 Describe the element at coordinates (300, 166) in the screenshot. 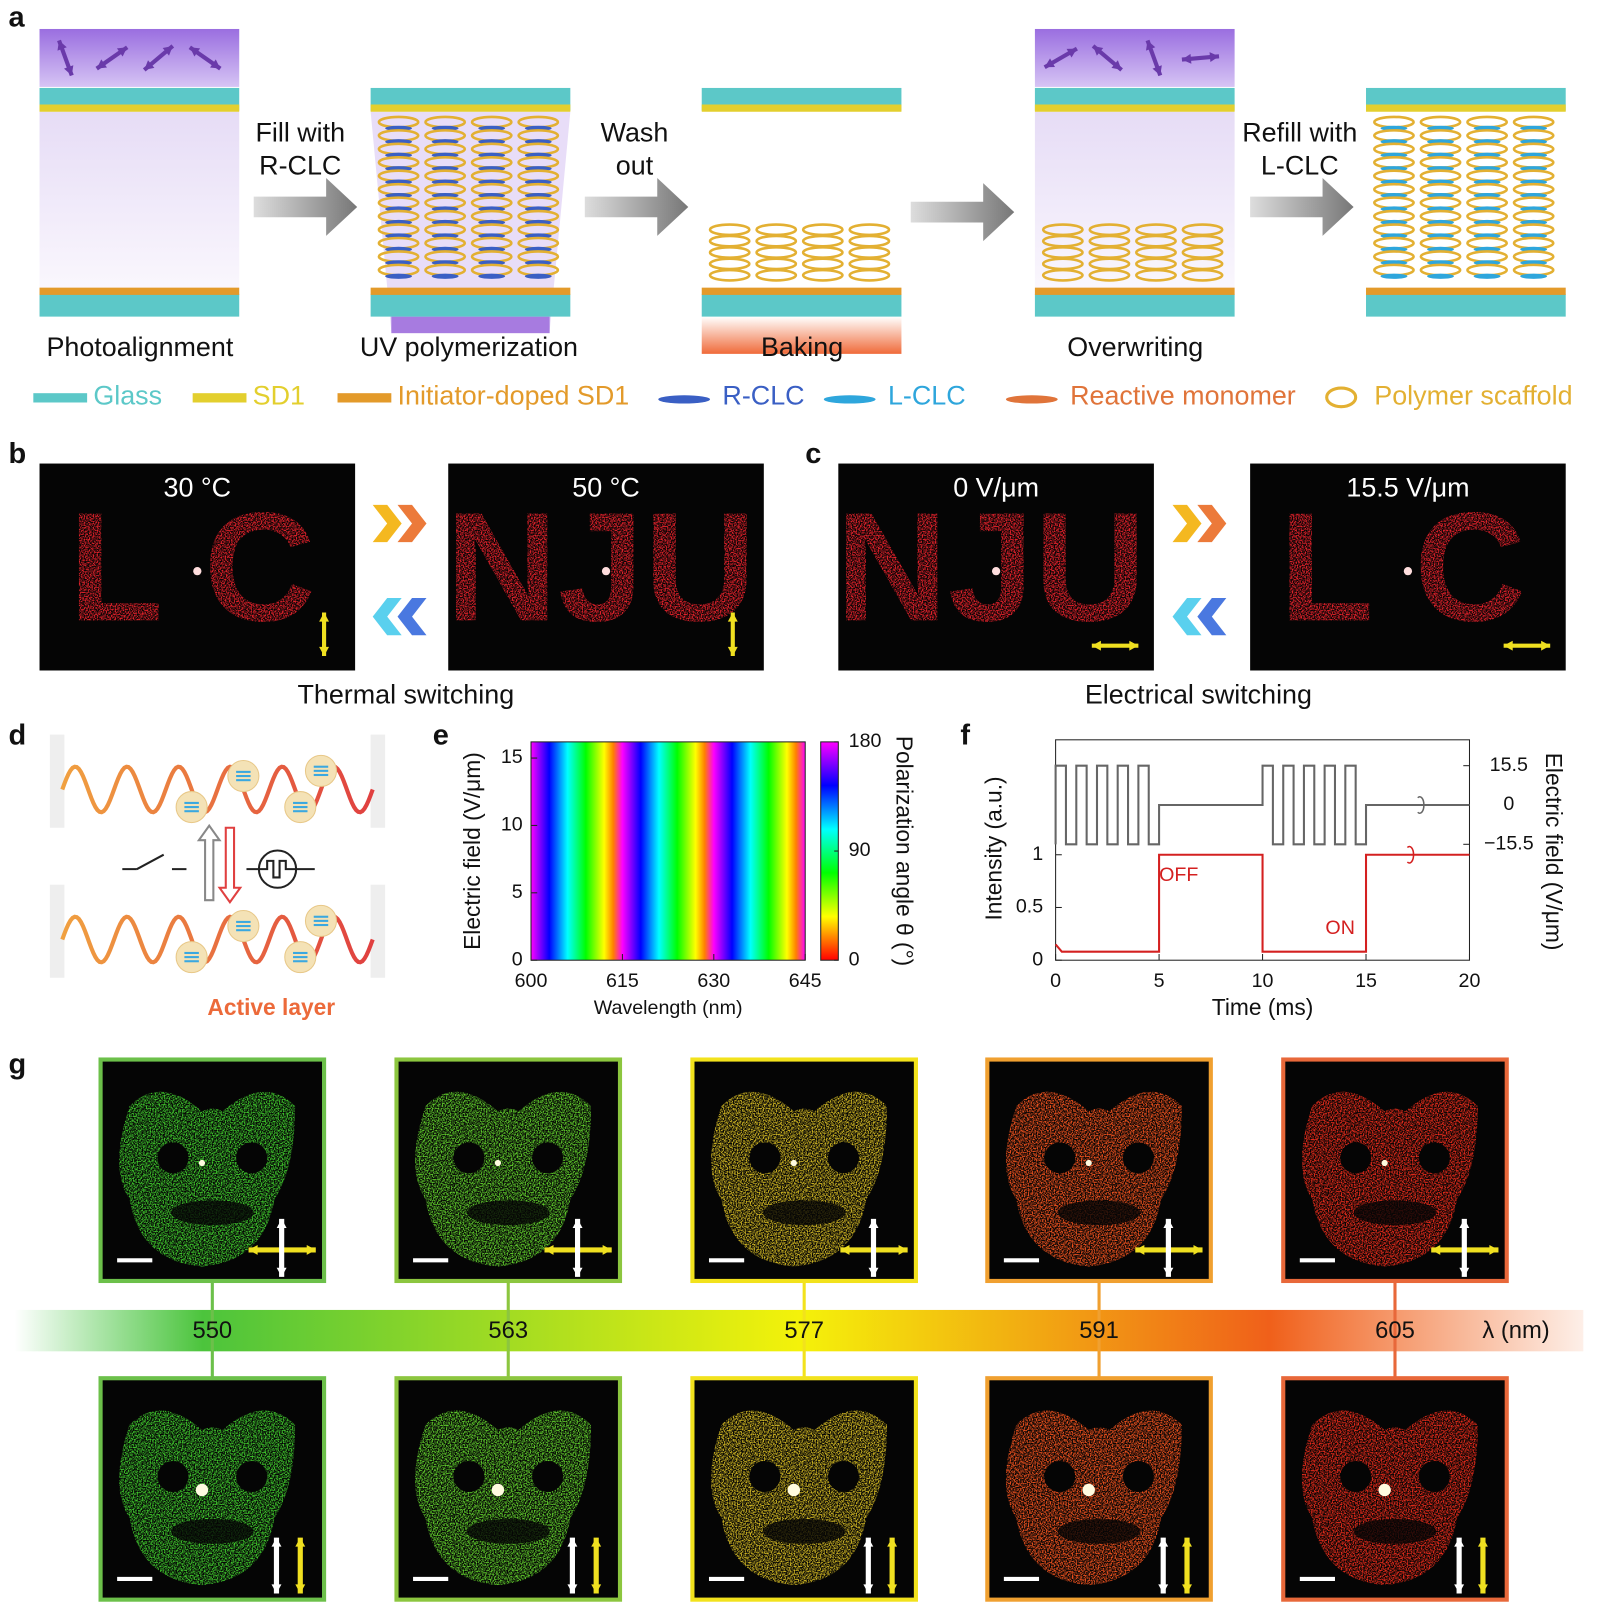

I see `step-arrow-label: R-CLC` at that location.